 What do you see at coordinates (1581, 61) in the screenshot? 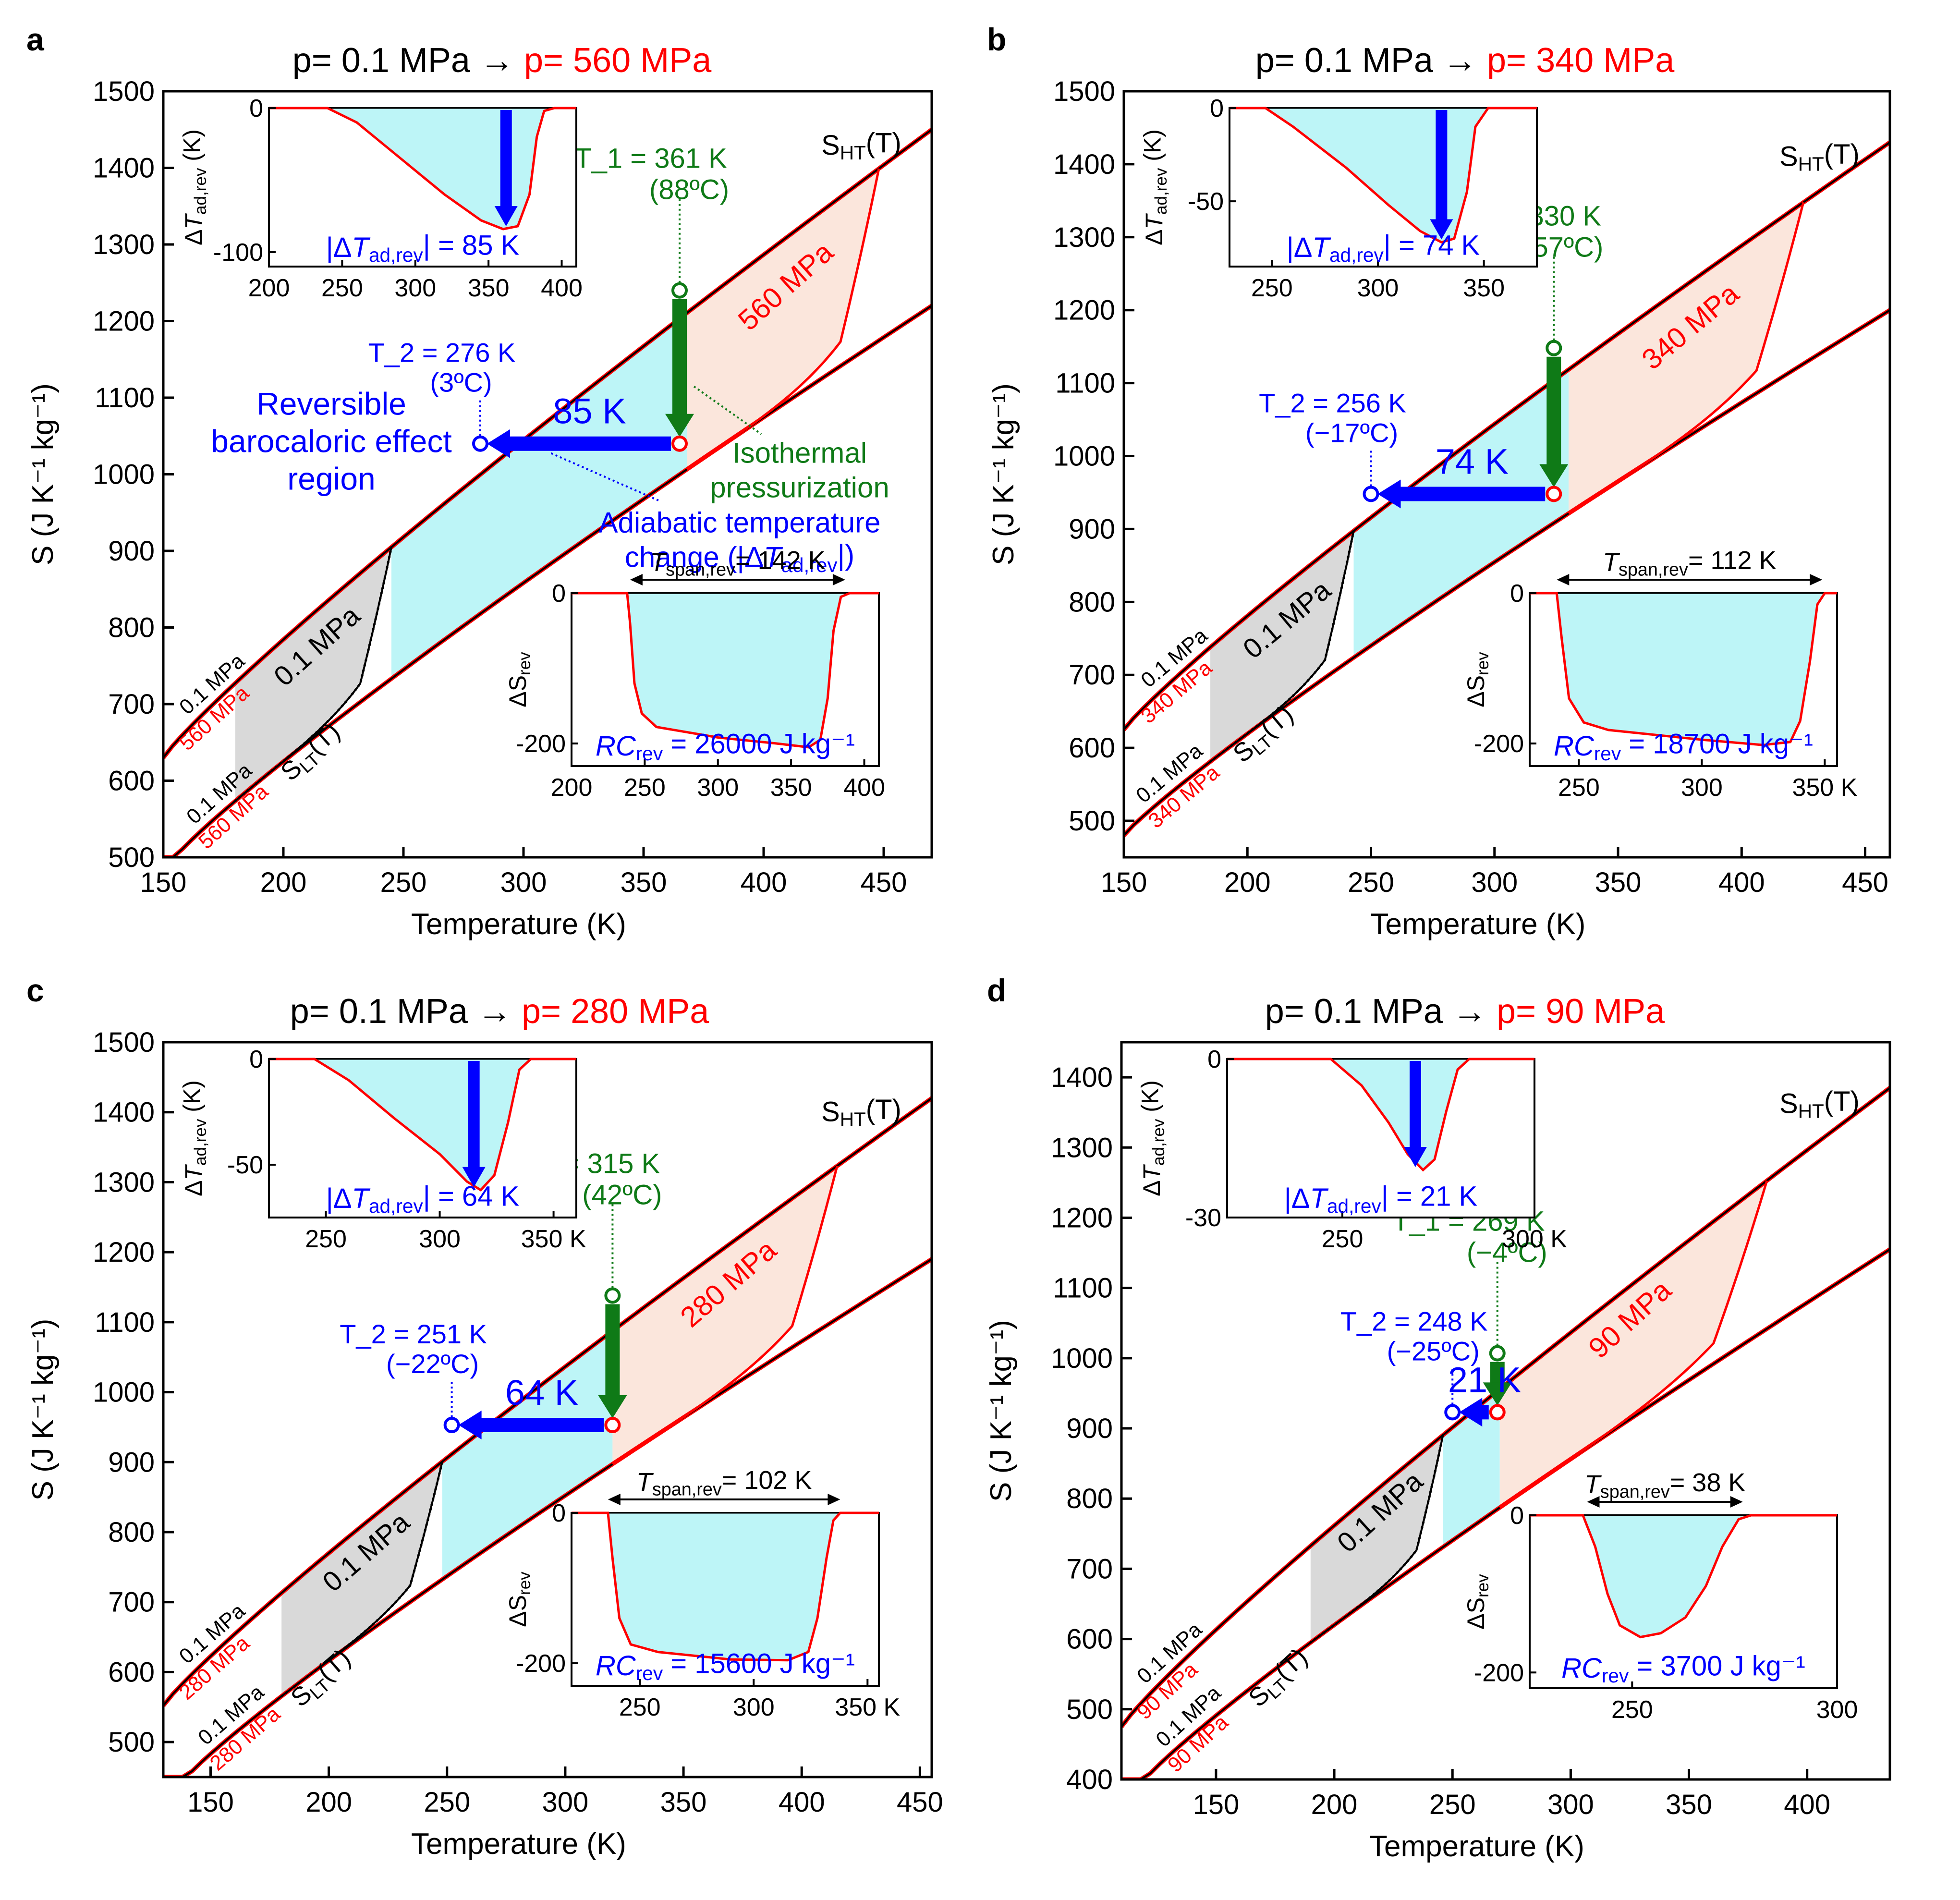
I see `title-high-pressure: p= 340 MPa` at bounding box center [1581, 61].